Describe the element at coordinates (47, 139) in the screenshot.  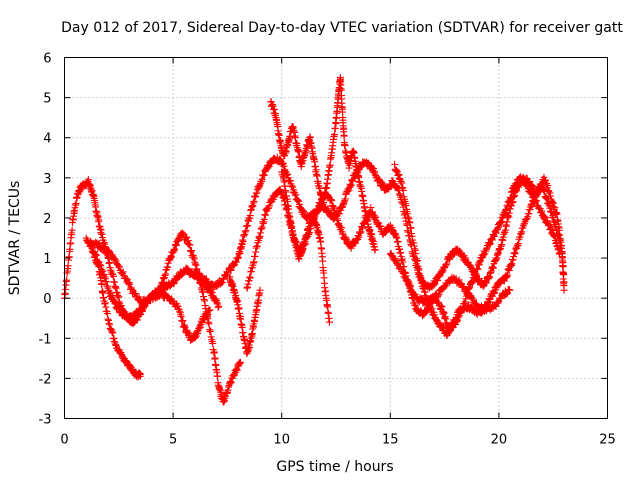
I see `y-tick-label: 4` at that location.